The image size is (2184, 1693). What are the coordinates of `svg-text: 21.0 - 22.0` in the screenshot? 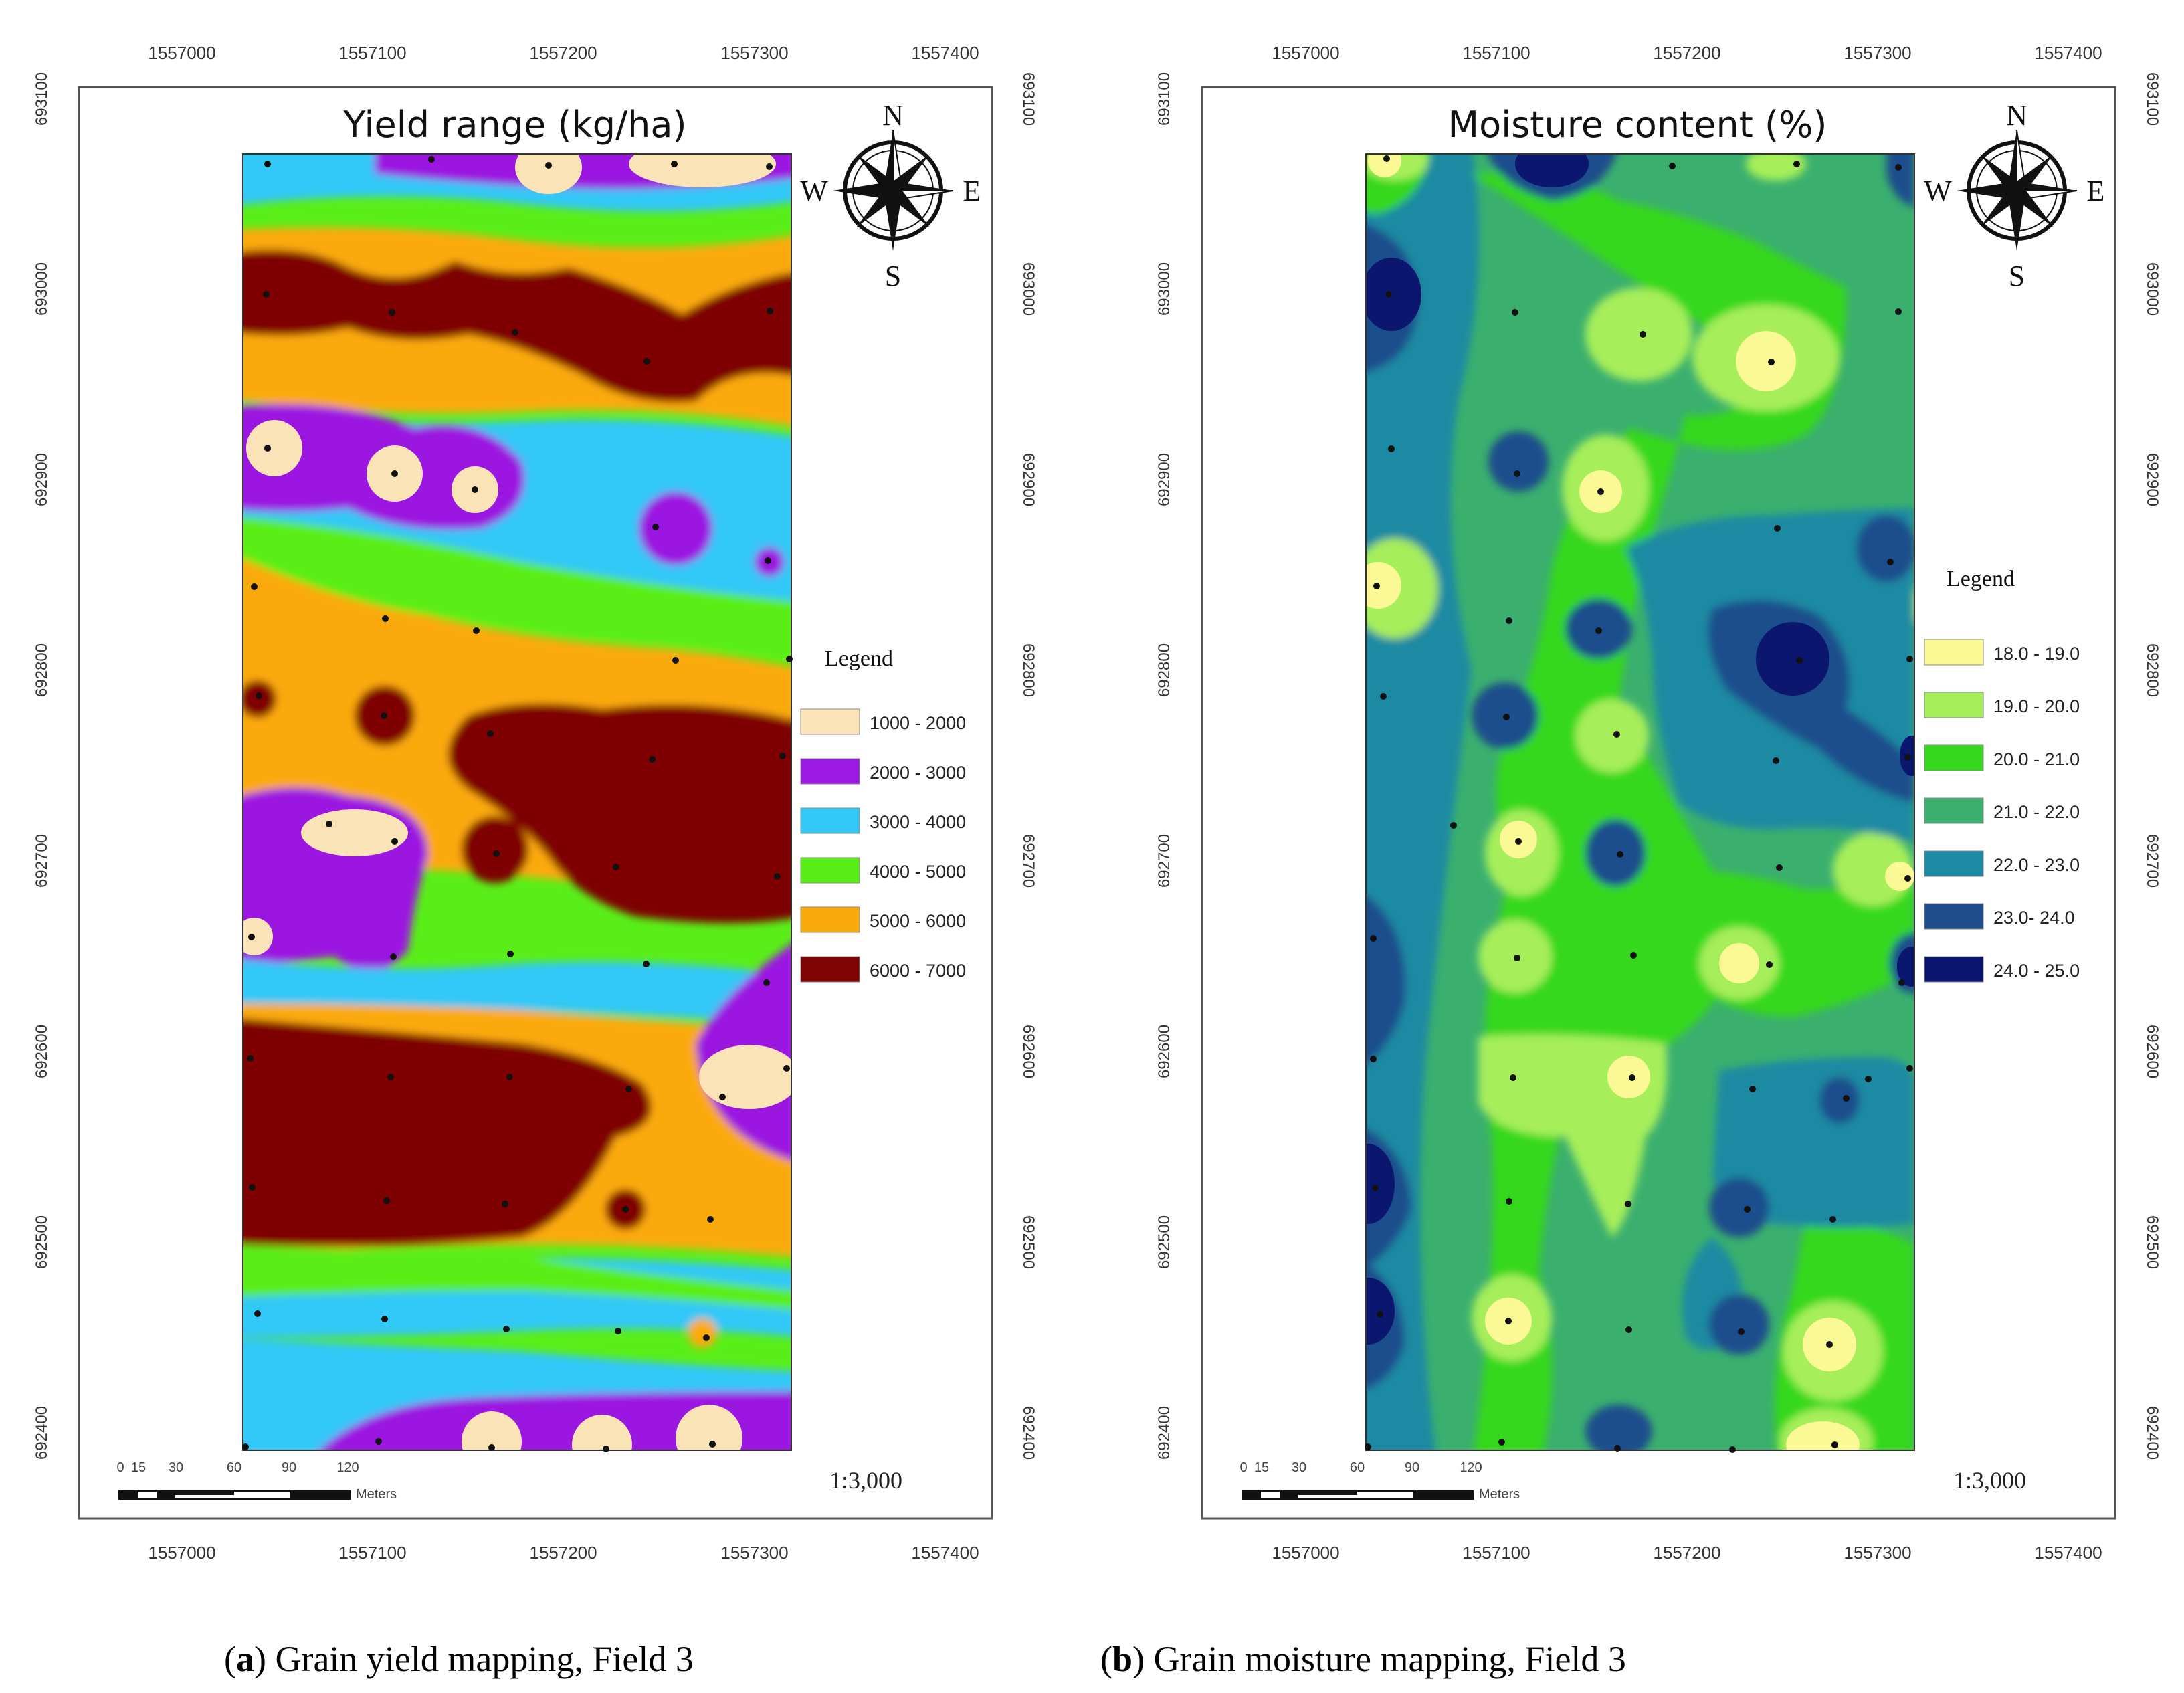 It's located at (2036, 812).